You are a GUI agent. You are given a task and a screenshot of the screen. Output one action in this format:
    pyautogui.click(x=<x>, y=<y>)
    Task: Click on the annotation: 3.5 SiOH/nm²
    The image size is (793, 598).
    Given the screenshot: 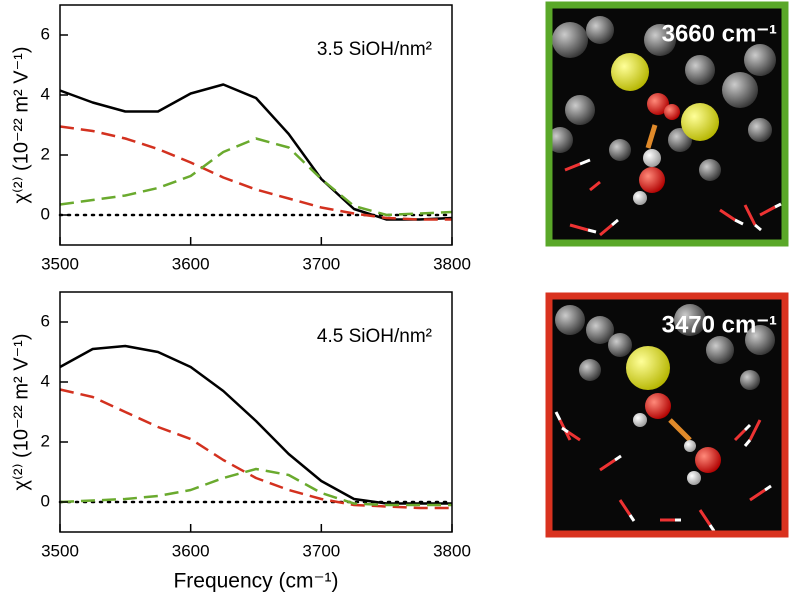 What is the action you would take?
    pyautogui.click(x=374, y=49)
    